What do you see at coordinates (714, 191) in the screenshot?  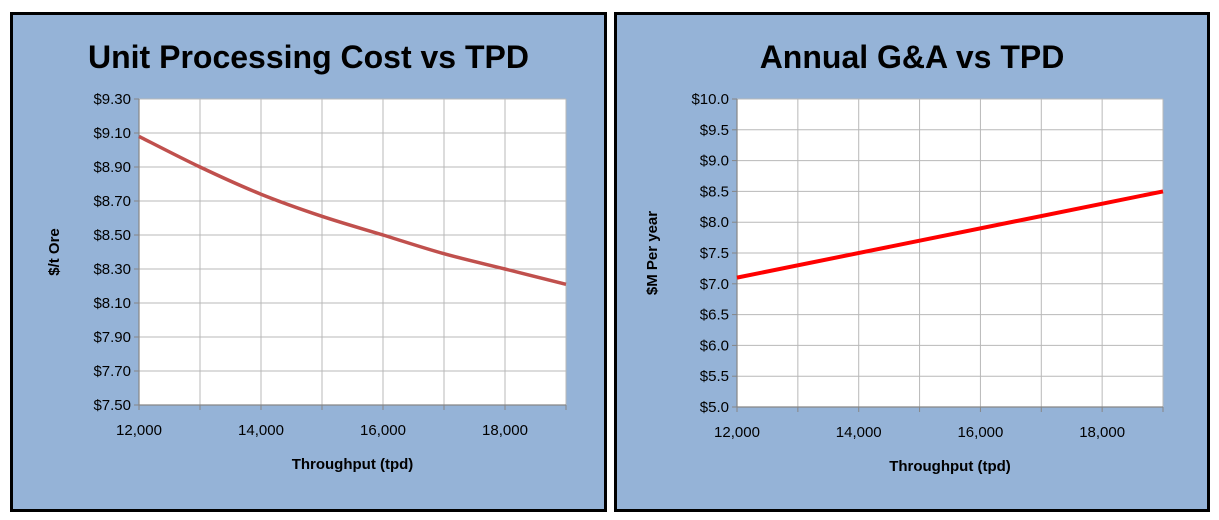 I see `y-tick-label: $8.5` at bounding box center [714, 191].